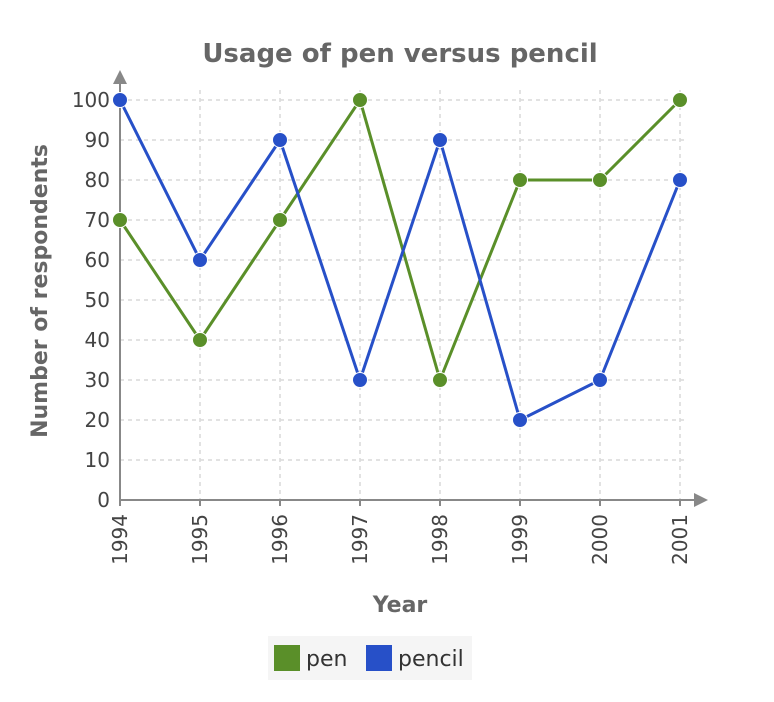  What do you see at coordinates (120, 77) in the screenshot?
I see `y-axis-arrow` at bounding box center [120, 77].